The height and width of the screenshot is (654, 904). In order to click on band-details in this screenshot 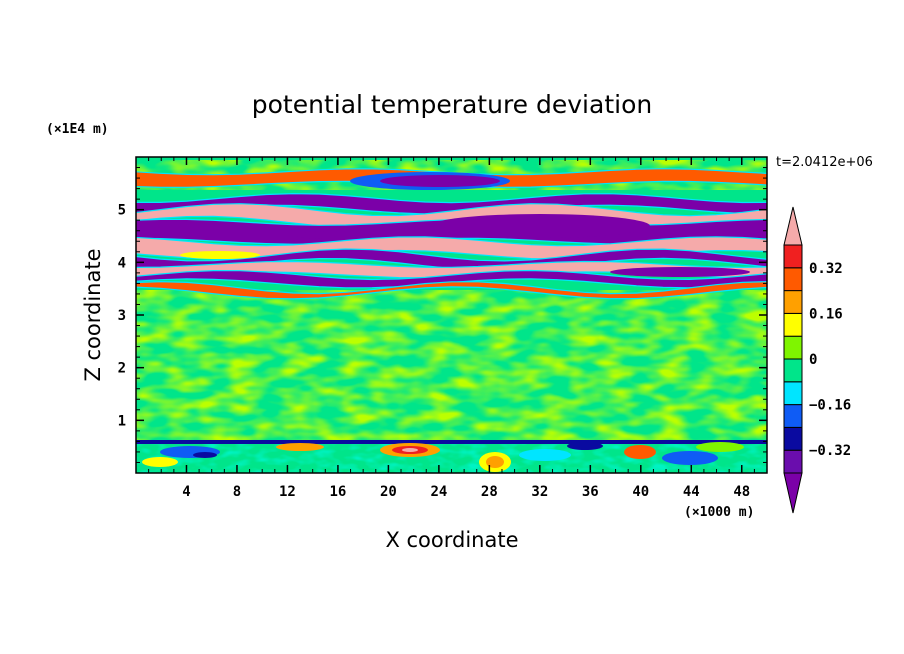, I will do `click(465, 224)`.